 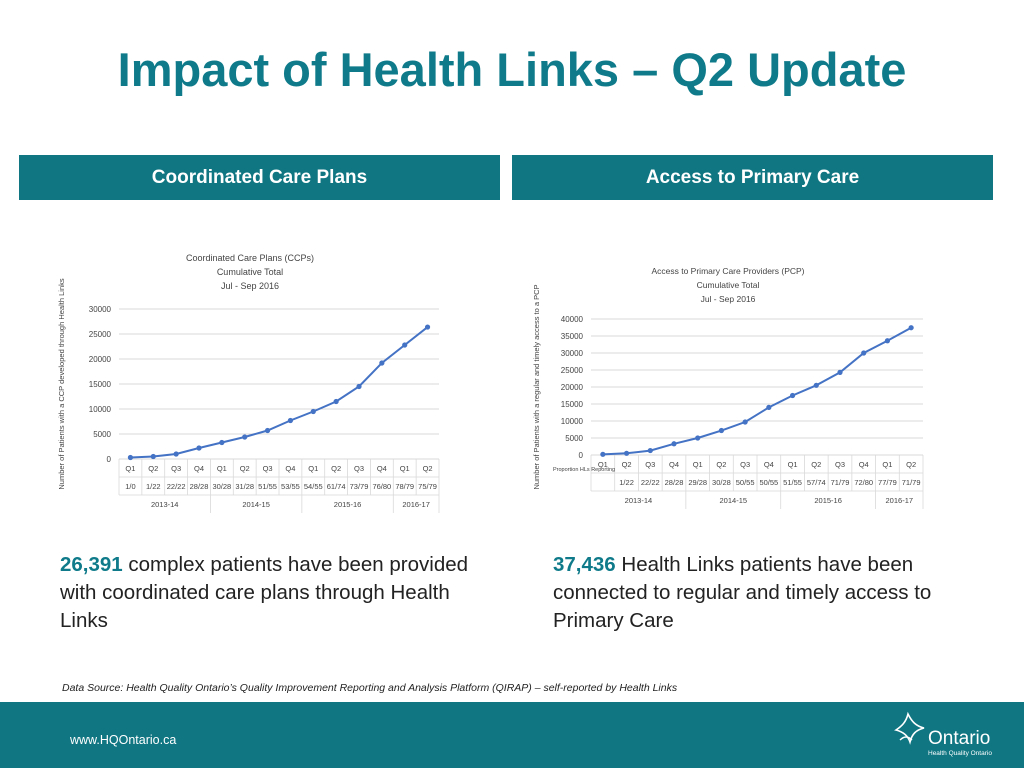 I want to click on ccp-reporting-label: 73/79, so click(x=359, y=486).